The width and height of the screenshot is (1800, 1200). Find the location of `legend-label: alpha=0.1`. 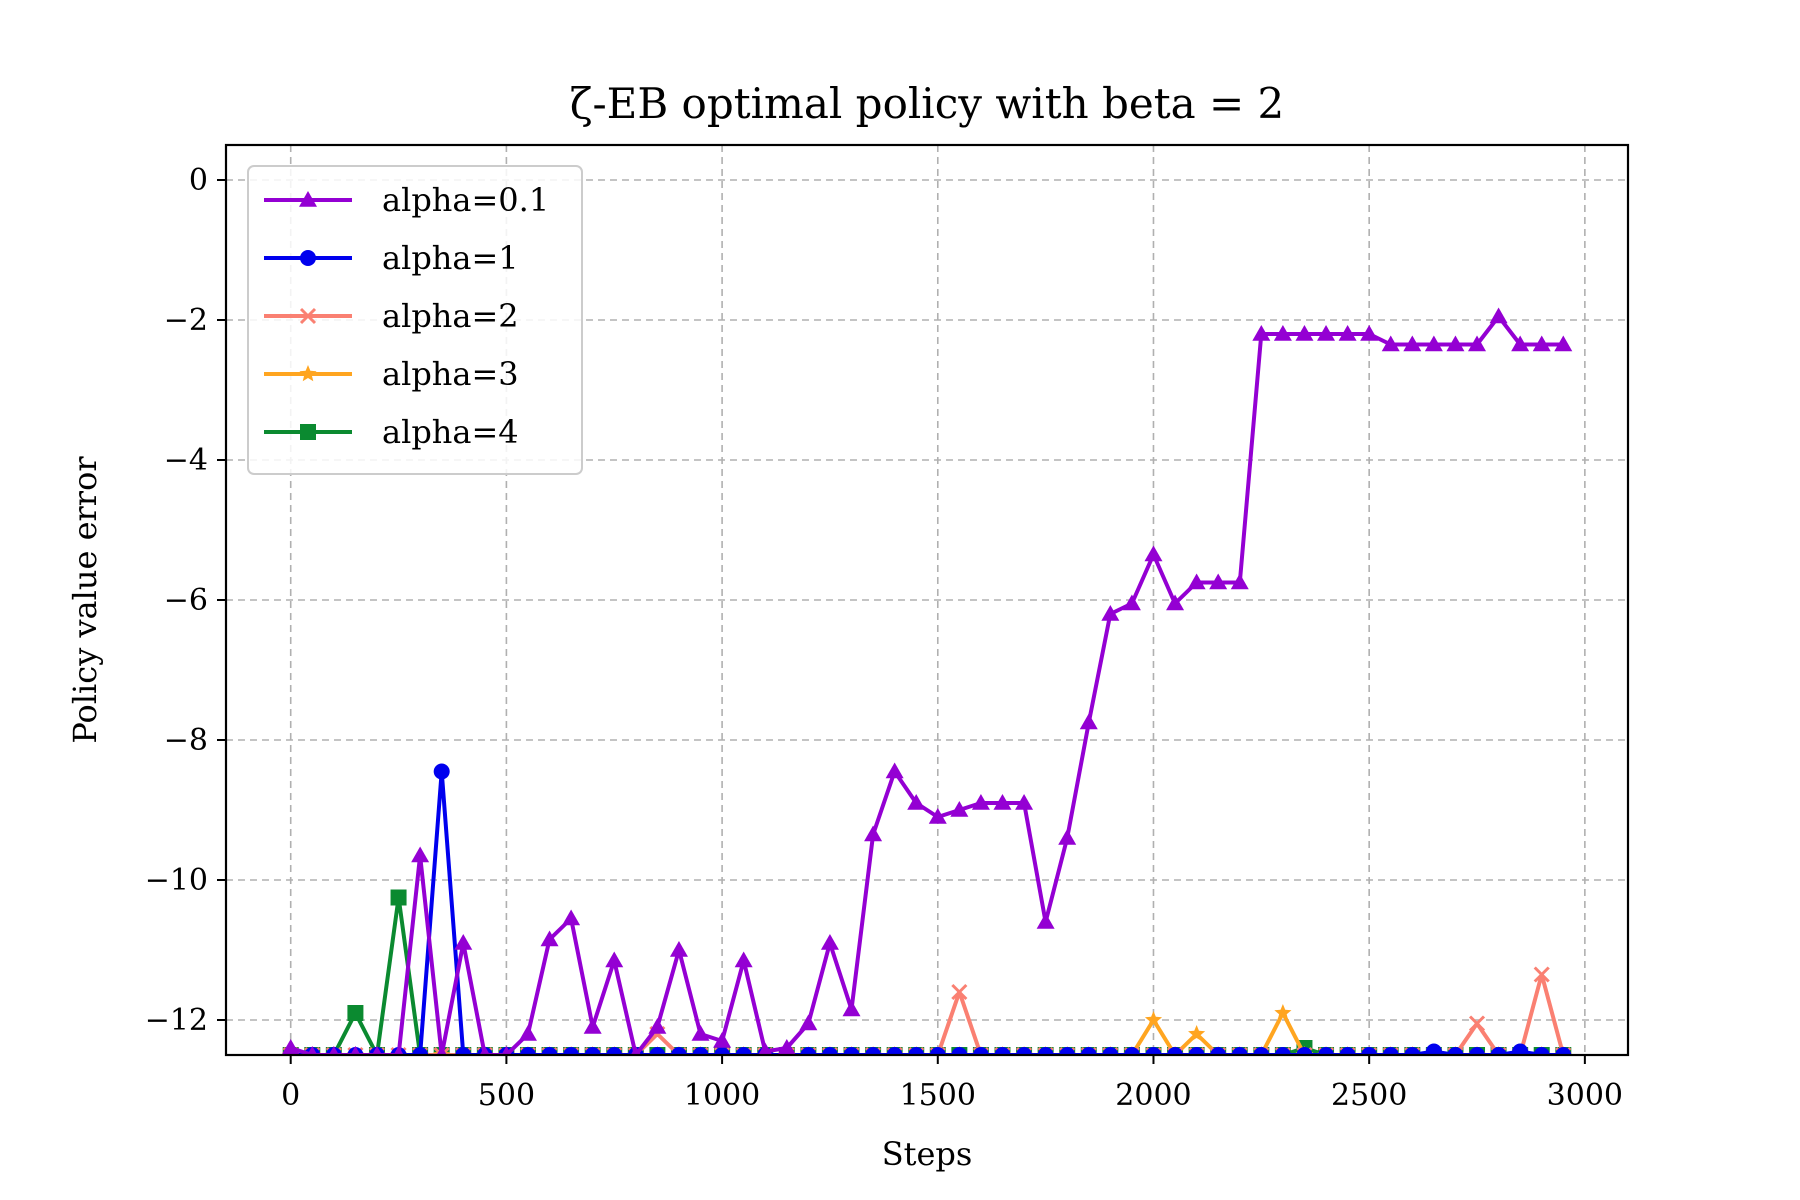

legend-label: alpha=0.1 is located at coordinates (465, 200).